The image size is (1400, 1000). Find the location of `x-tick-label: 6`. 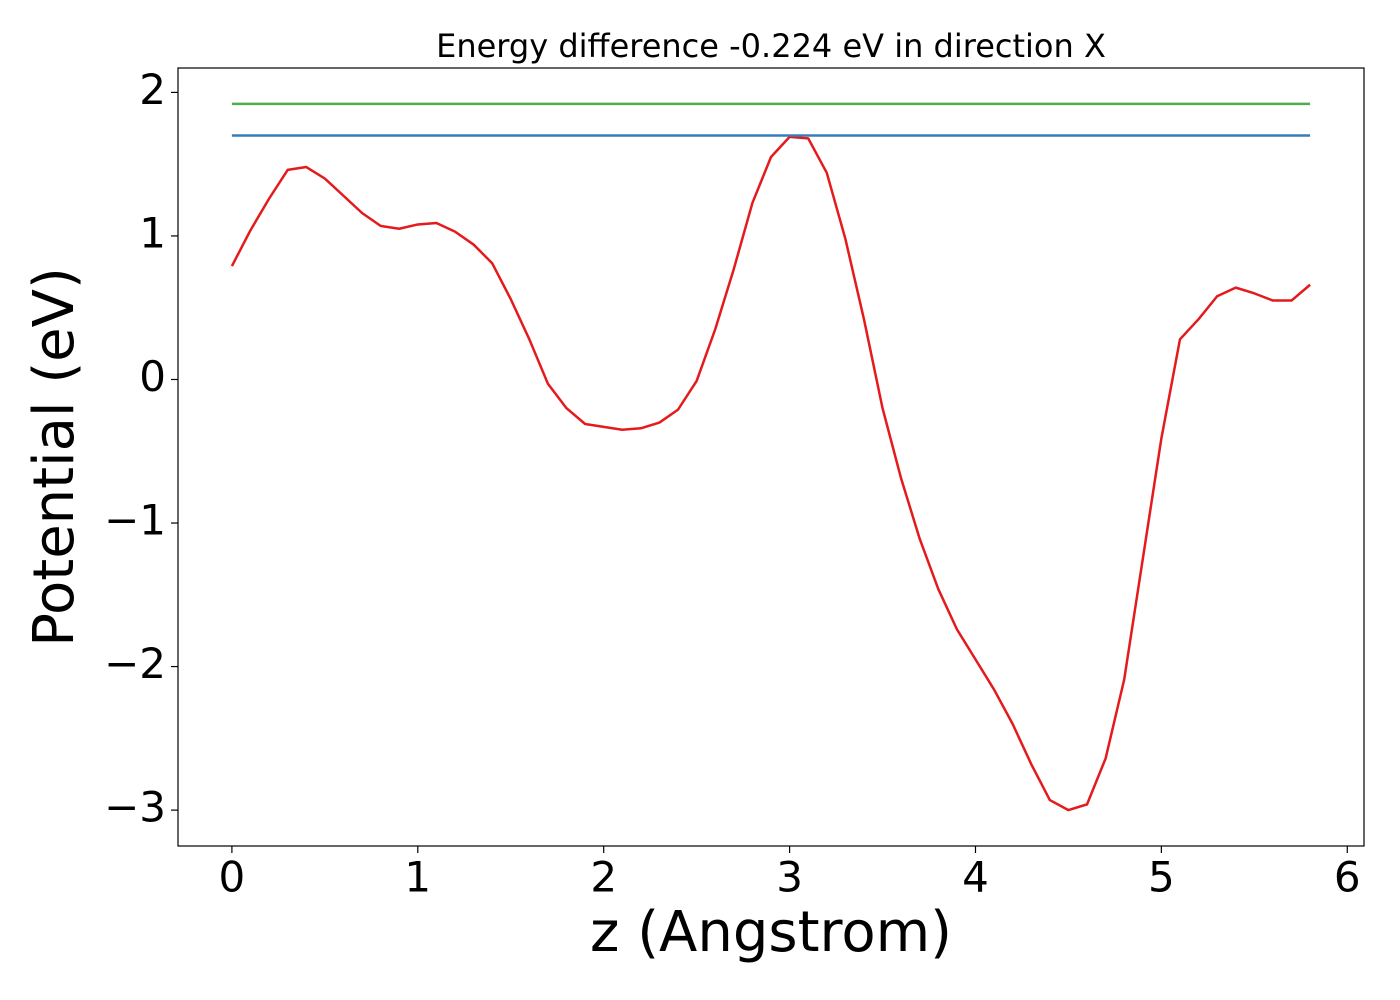

x-tick-label: 6 is located at coordinates (1347, 877).